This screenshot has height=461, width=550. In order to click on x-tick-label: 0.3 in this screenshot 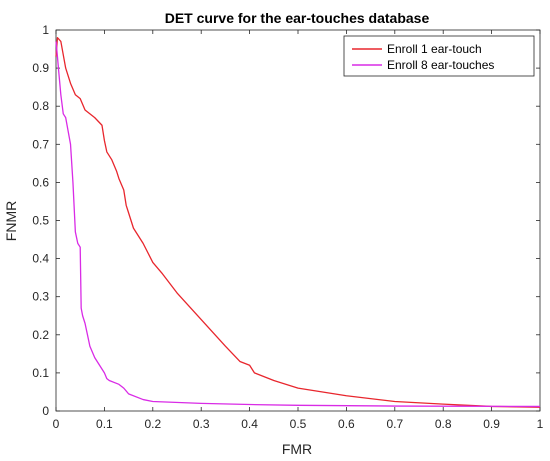, I will do `click(201, 424)`.